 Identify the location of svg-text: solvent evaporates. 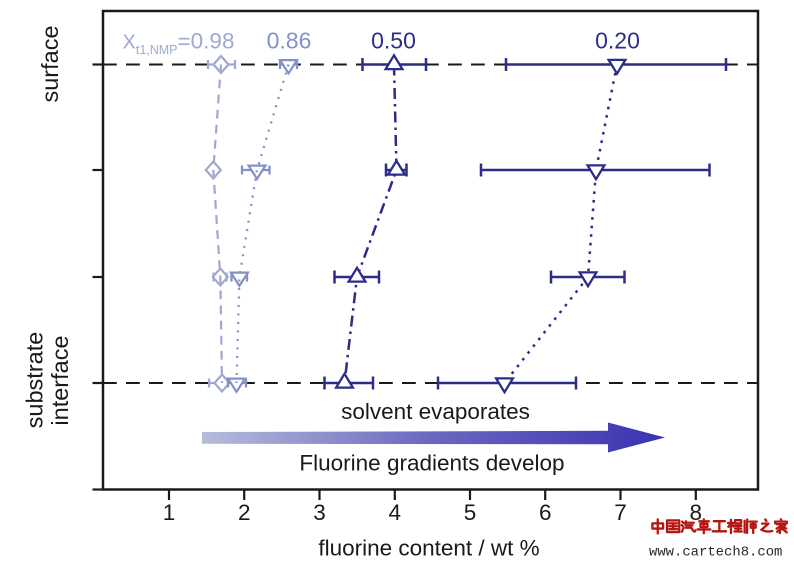
(435, 411).